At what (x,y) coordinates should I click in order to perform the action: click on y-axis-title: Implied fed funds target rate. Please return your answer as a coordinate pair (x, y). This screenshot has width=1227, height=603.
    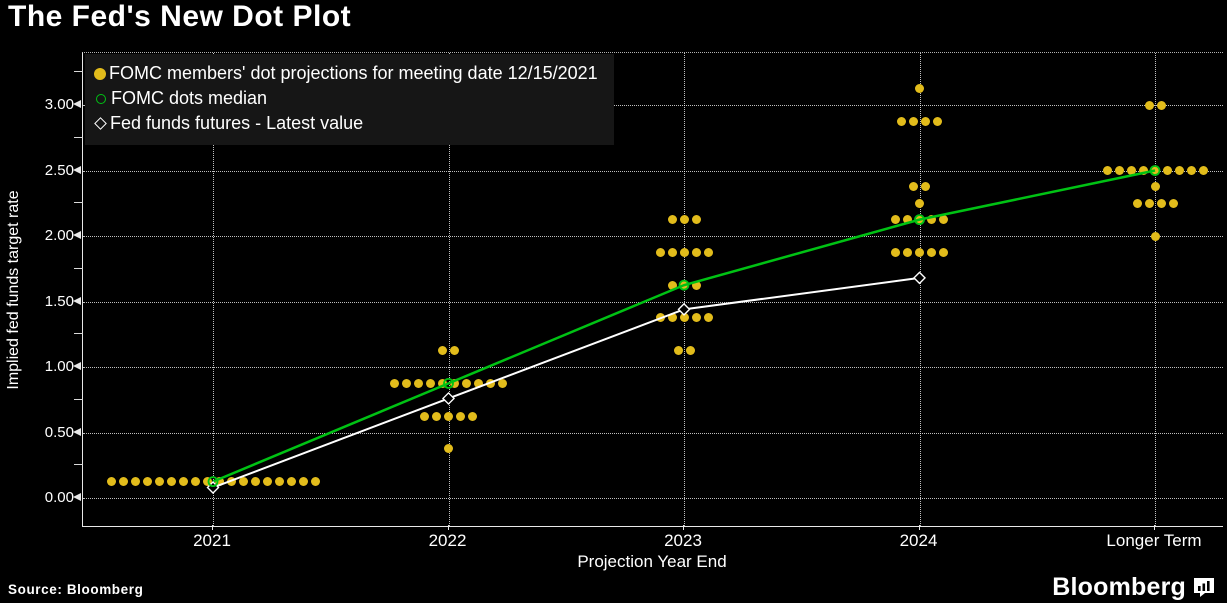
    Looking at the image, I should click on (13, 290).